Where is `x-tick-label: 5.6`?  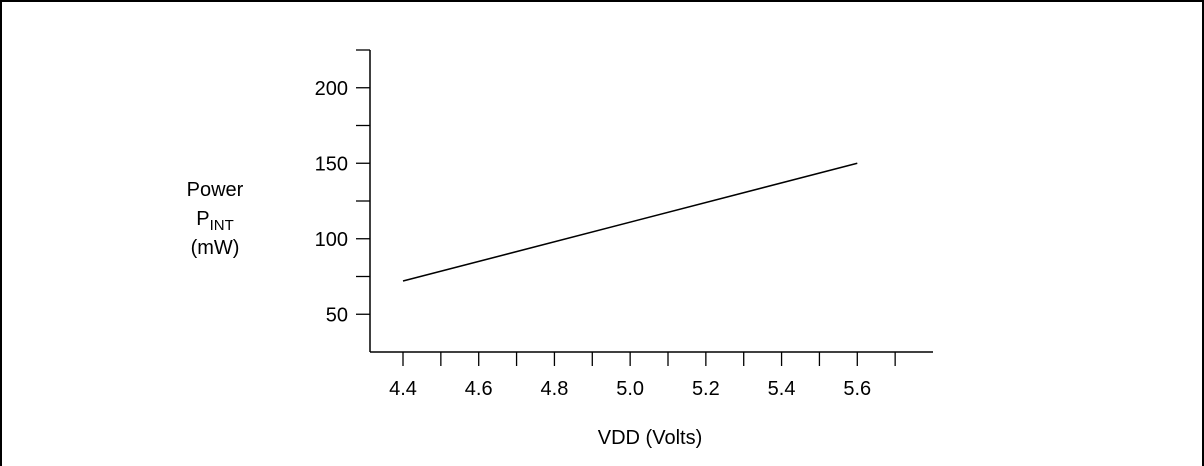 x-tick-label: 5.6 is located at coordinates (857, 389).